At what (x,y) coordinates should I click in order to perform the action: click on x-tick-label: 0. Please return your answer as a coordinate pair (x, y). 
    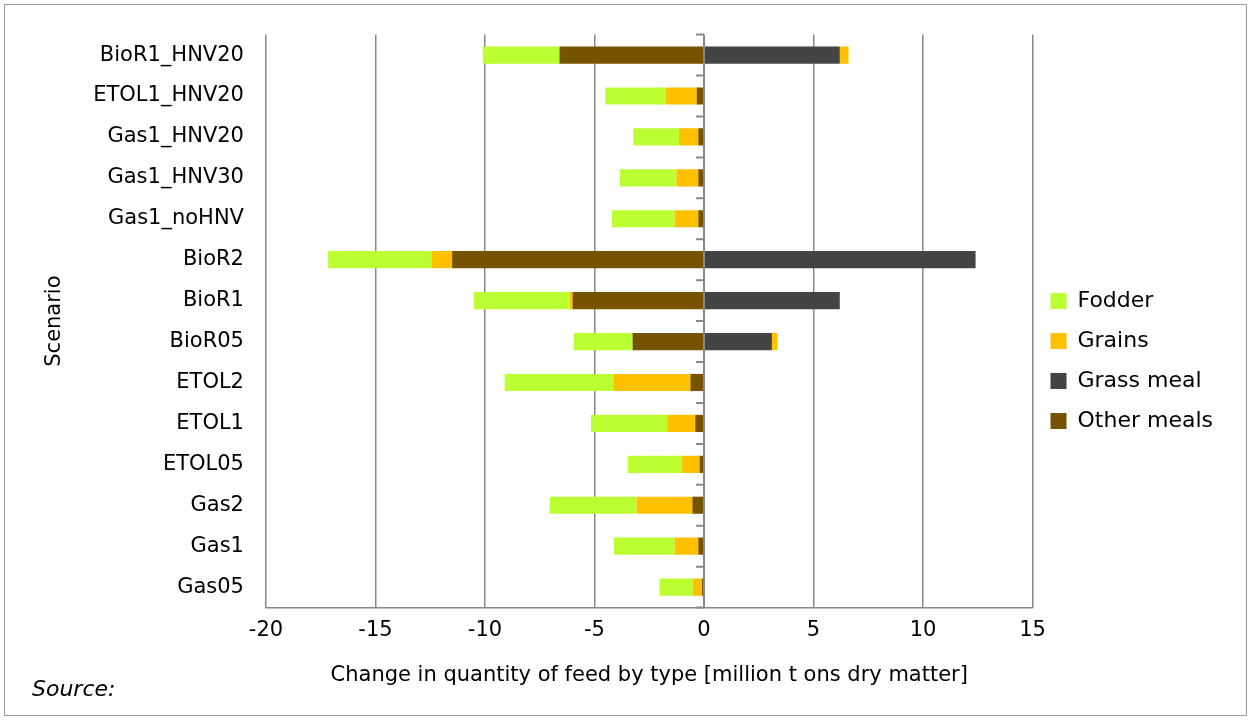
    Looking at the image, I should click on (704, 628).